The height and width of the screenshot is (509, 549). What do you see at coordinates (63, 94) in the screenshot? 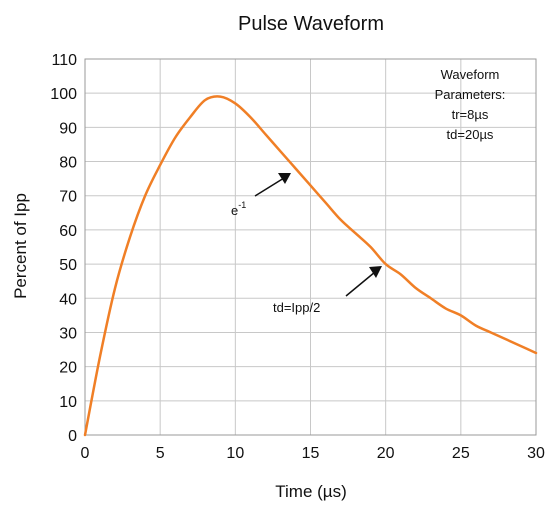
I see `y-tick-label: 100` at bounding box center [63, 94].